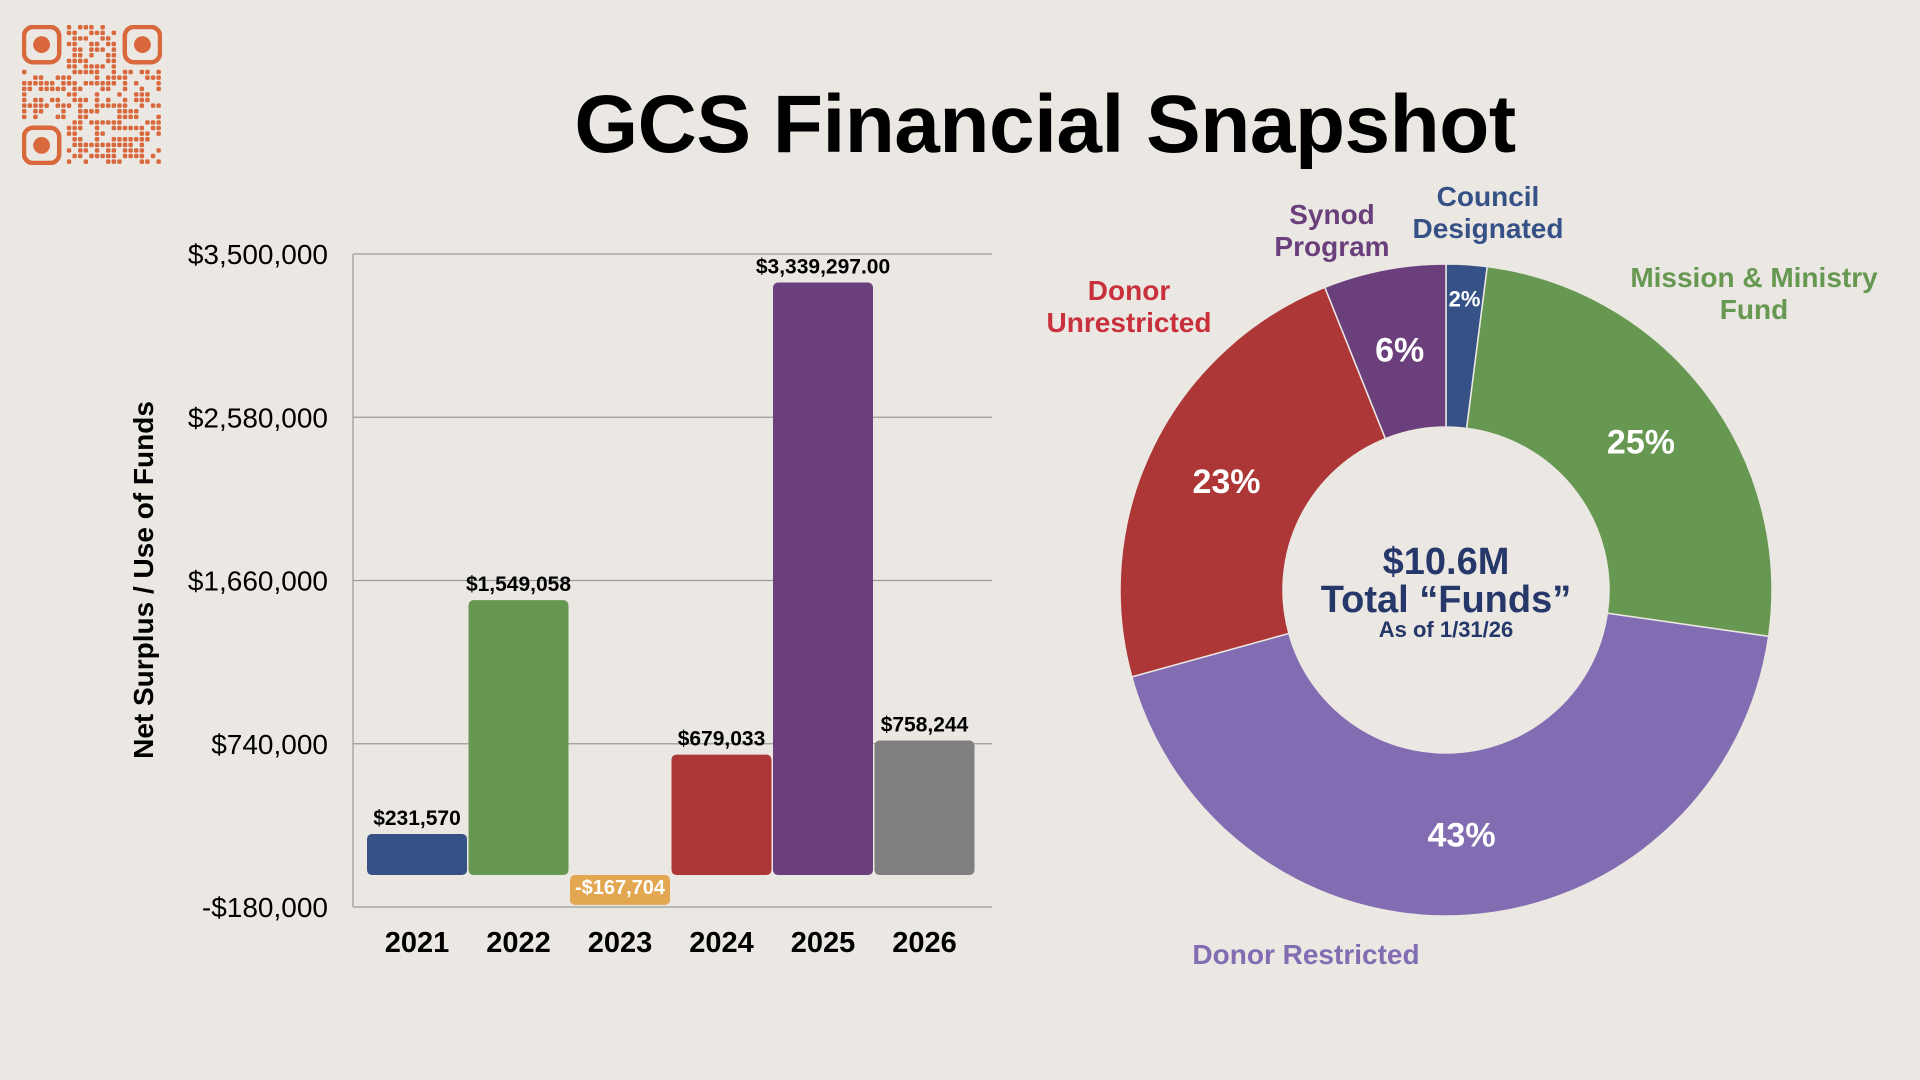 The image size is (1920, 1080). Describe the element at coordinates (1754, 277) in the screenshot. I see `category-label: Mission & Ministry` at that location.